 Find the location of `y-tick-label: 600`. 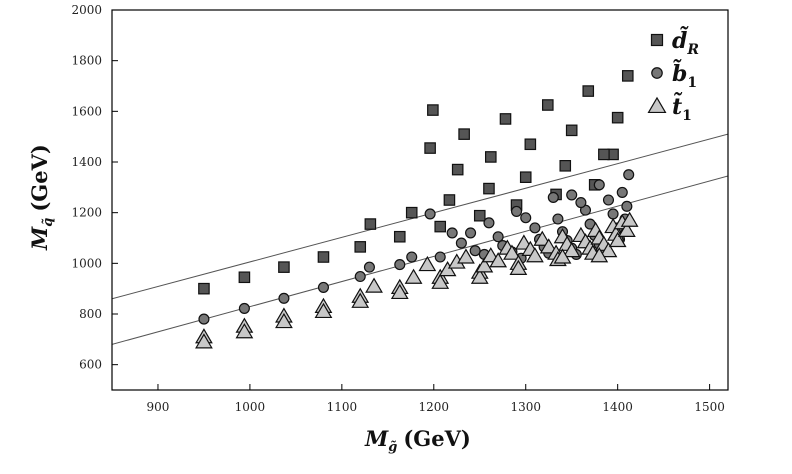

y-tick-label: 600 is located at coordinates (90, 365).